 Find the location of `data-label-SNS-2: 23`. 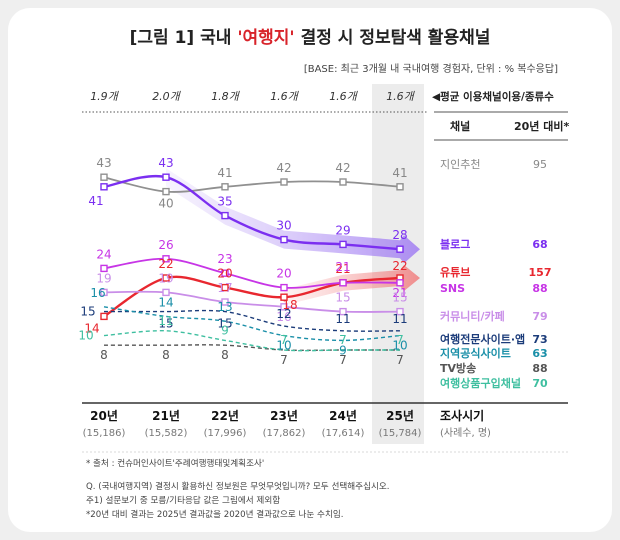

data-label-SNS-2: 23 is located at coordinates (224, 259).